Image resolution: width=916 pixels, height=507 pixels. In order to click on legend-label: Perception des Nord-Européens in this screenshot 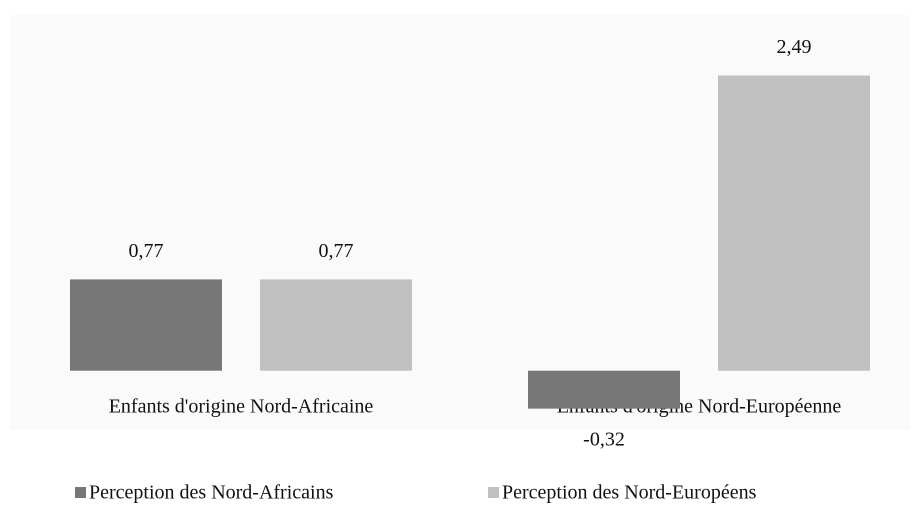, I will do `click(629, 493)`.